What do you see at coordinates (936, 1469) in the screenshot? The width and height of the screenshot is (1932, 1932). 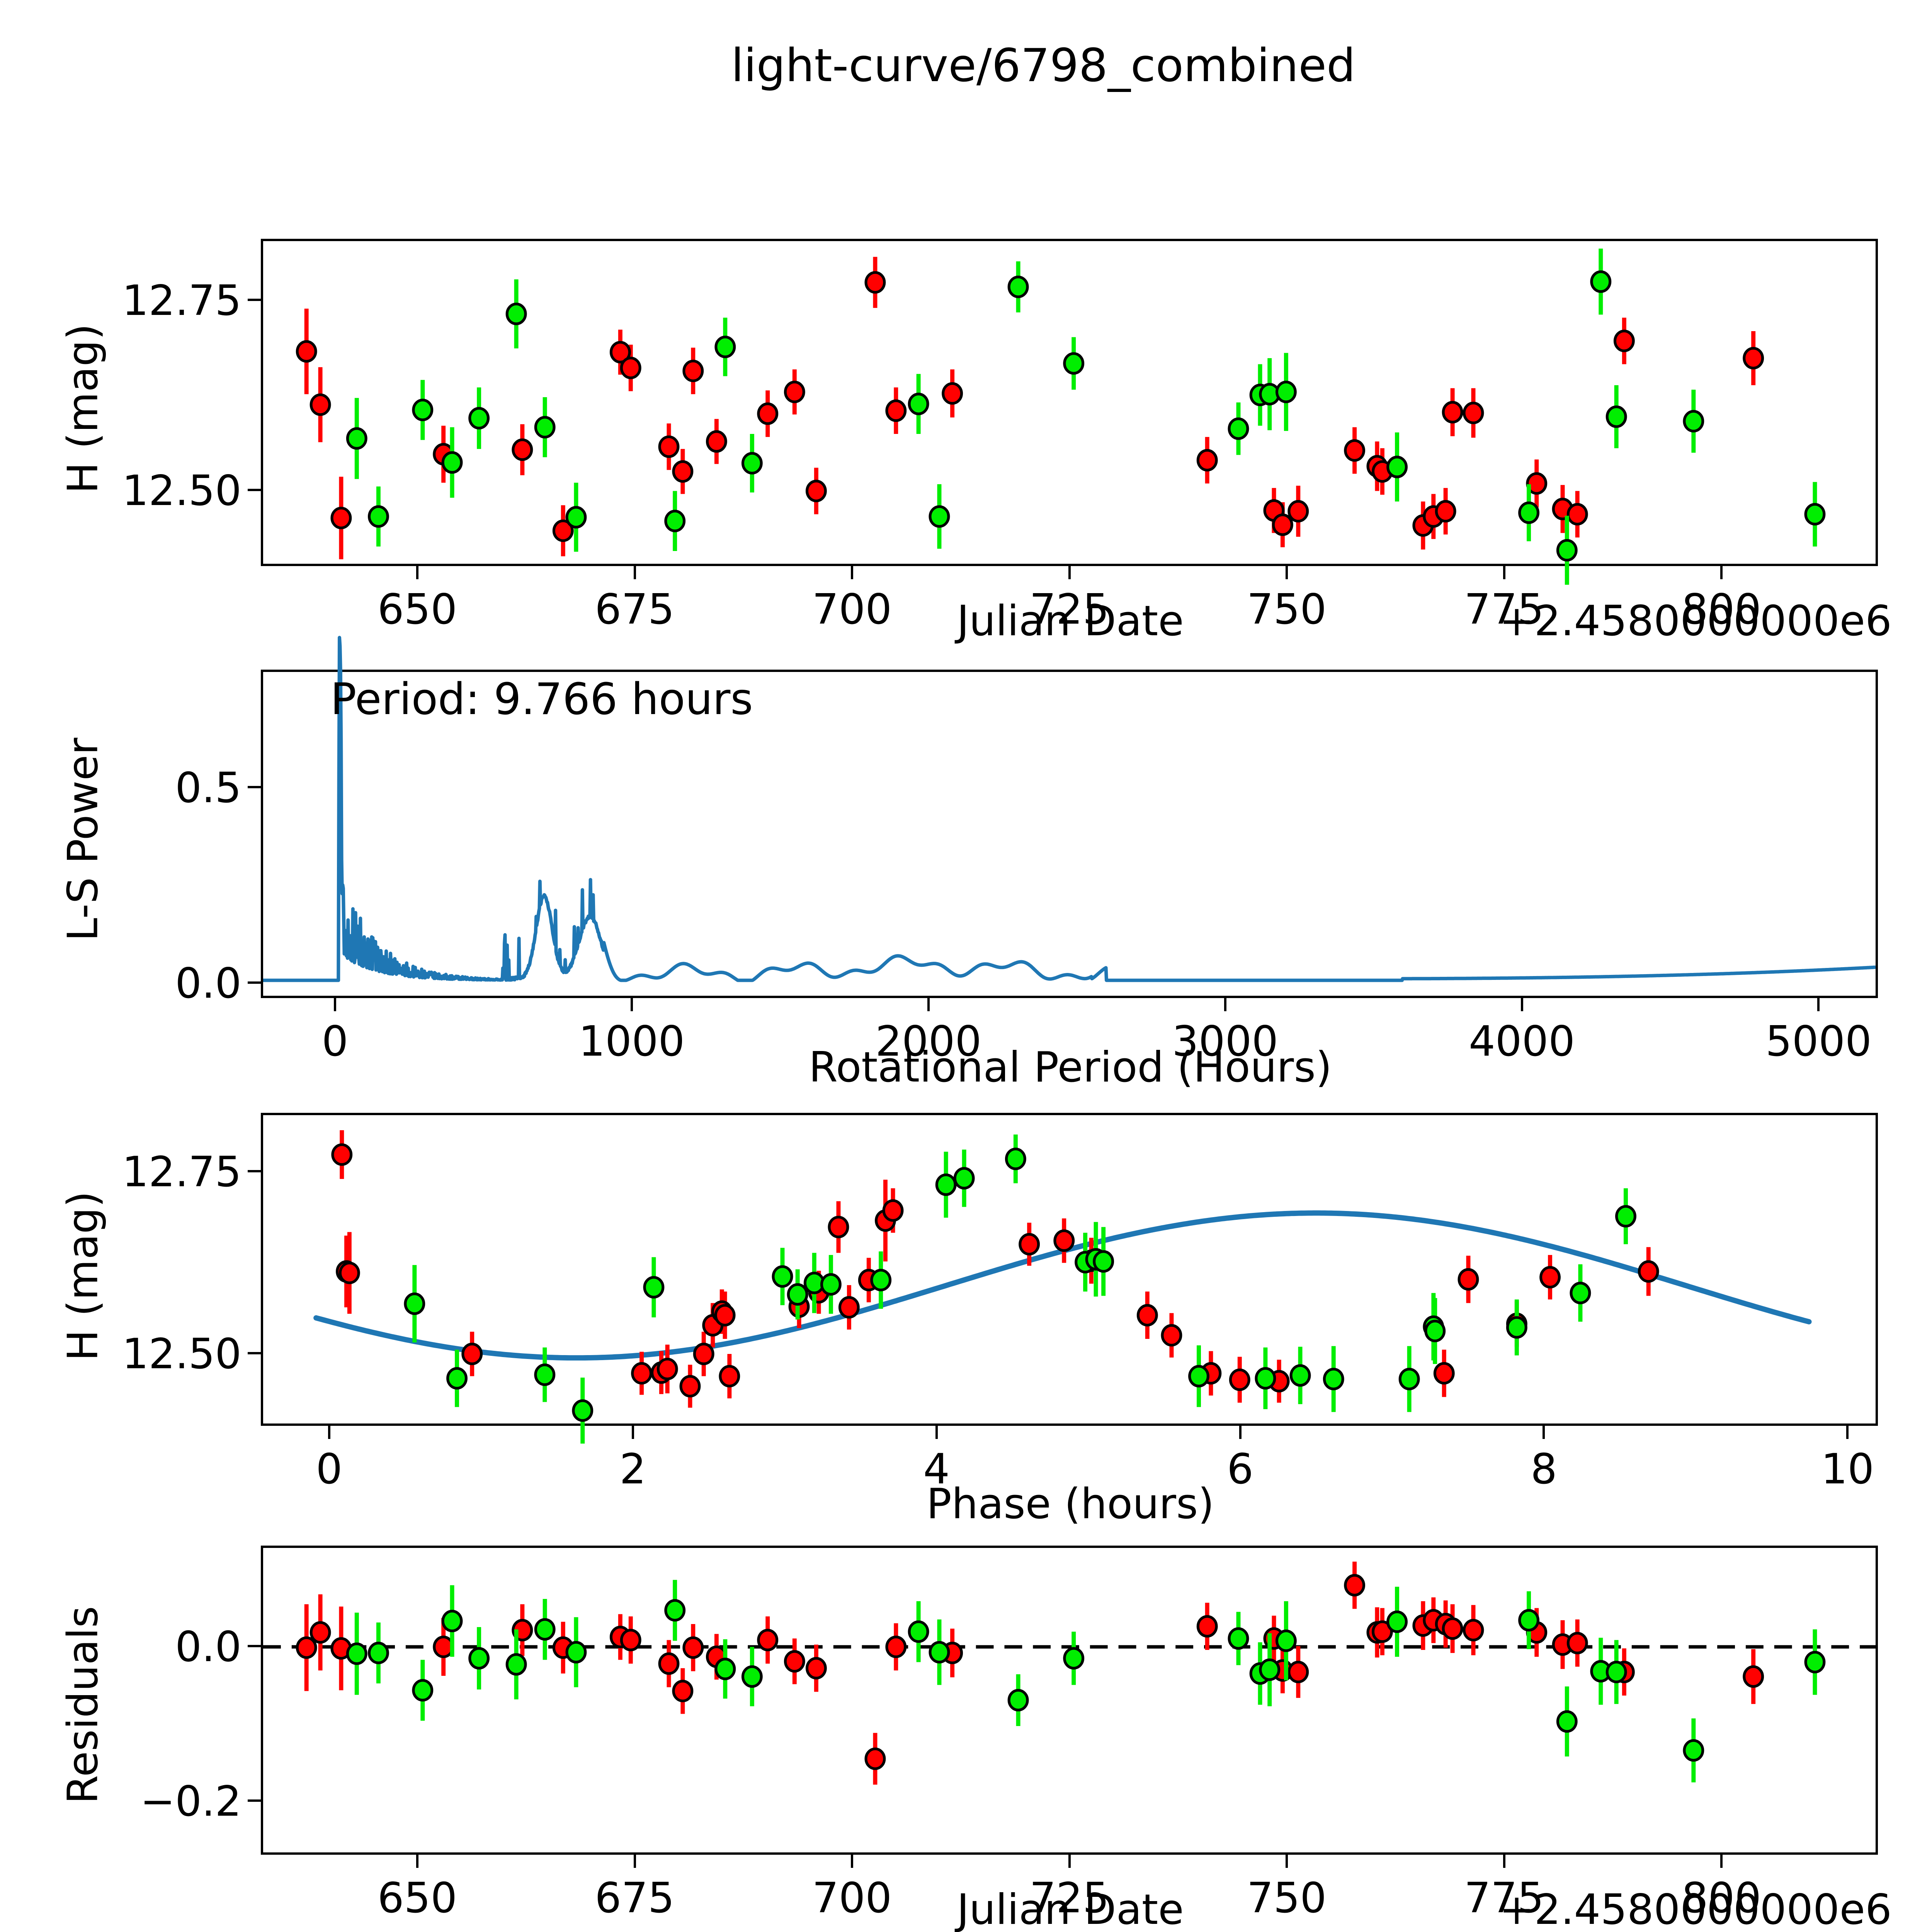 I see `x-tick-label: 4` at bounding box center [936, 1469].